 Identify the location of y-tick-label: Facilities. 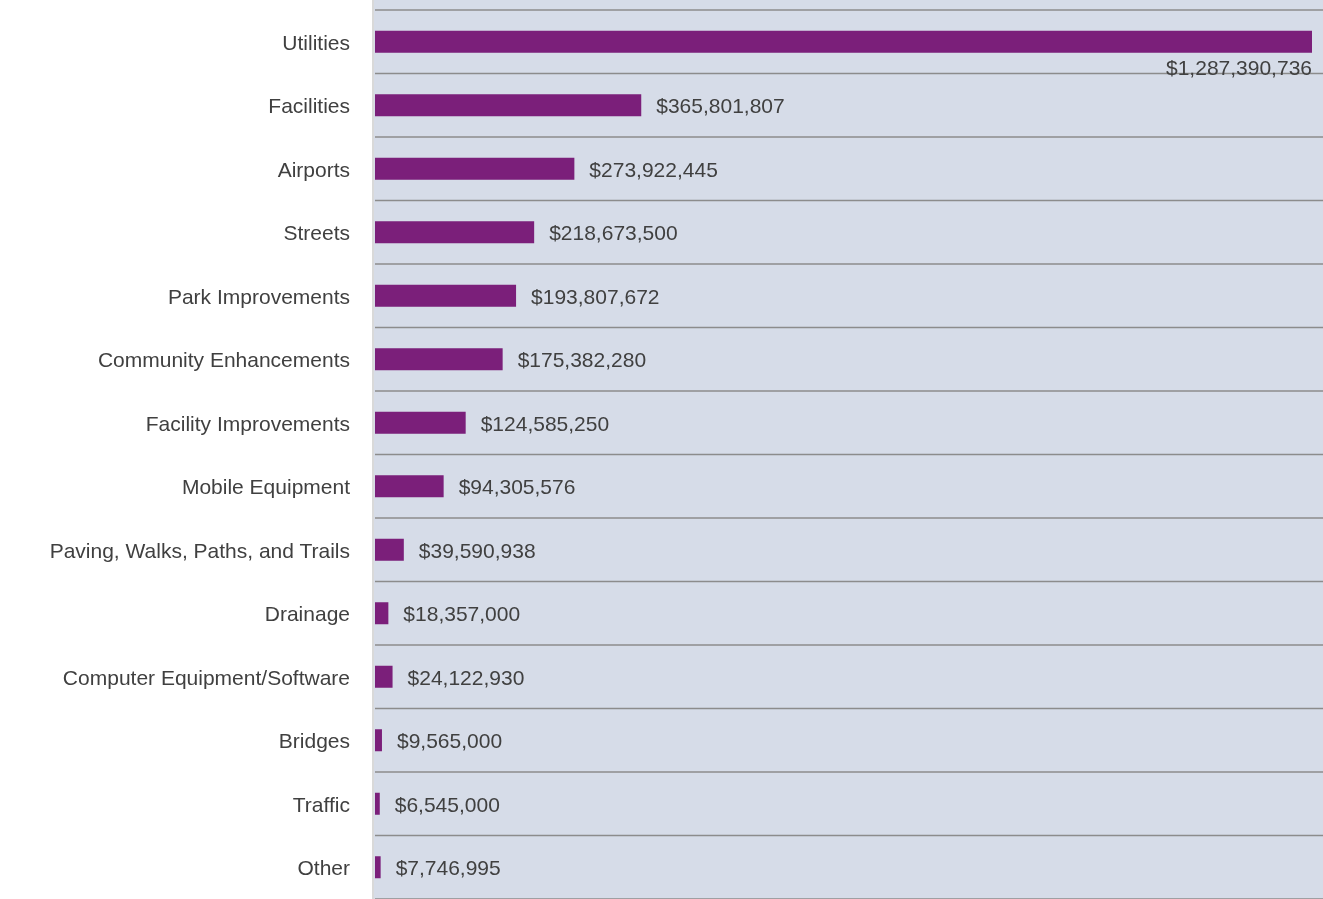
(309, 106).